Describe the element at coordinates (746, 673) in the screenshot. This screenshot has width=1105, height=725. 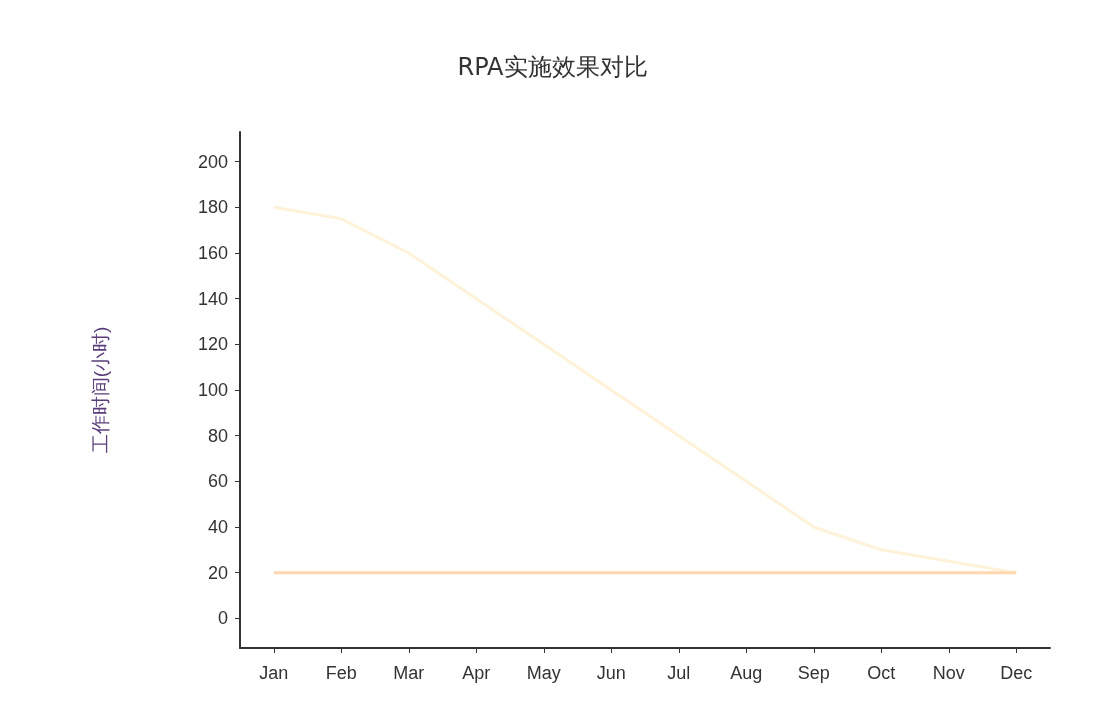
I see `x-tick-label: Aug` at that location.